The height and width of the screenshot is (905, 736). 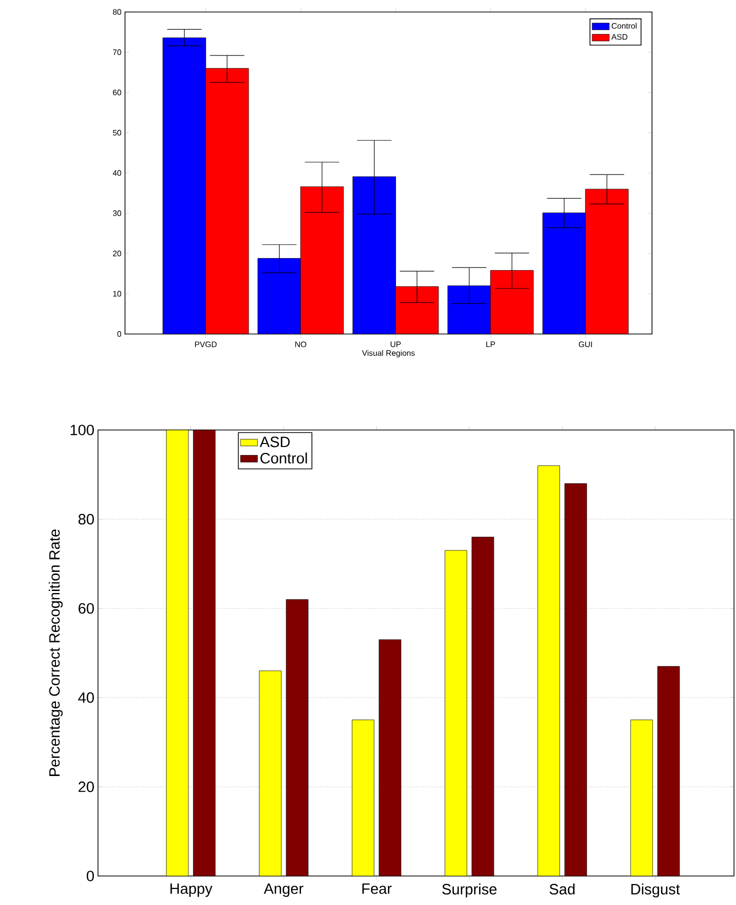 What do you see at coordinates (55, 653) in the screenshot?
I see `y-axis-title: Percentage Correct Recognition Rate` at bounding box center [55, 653].